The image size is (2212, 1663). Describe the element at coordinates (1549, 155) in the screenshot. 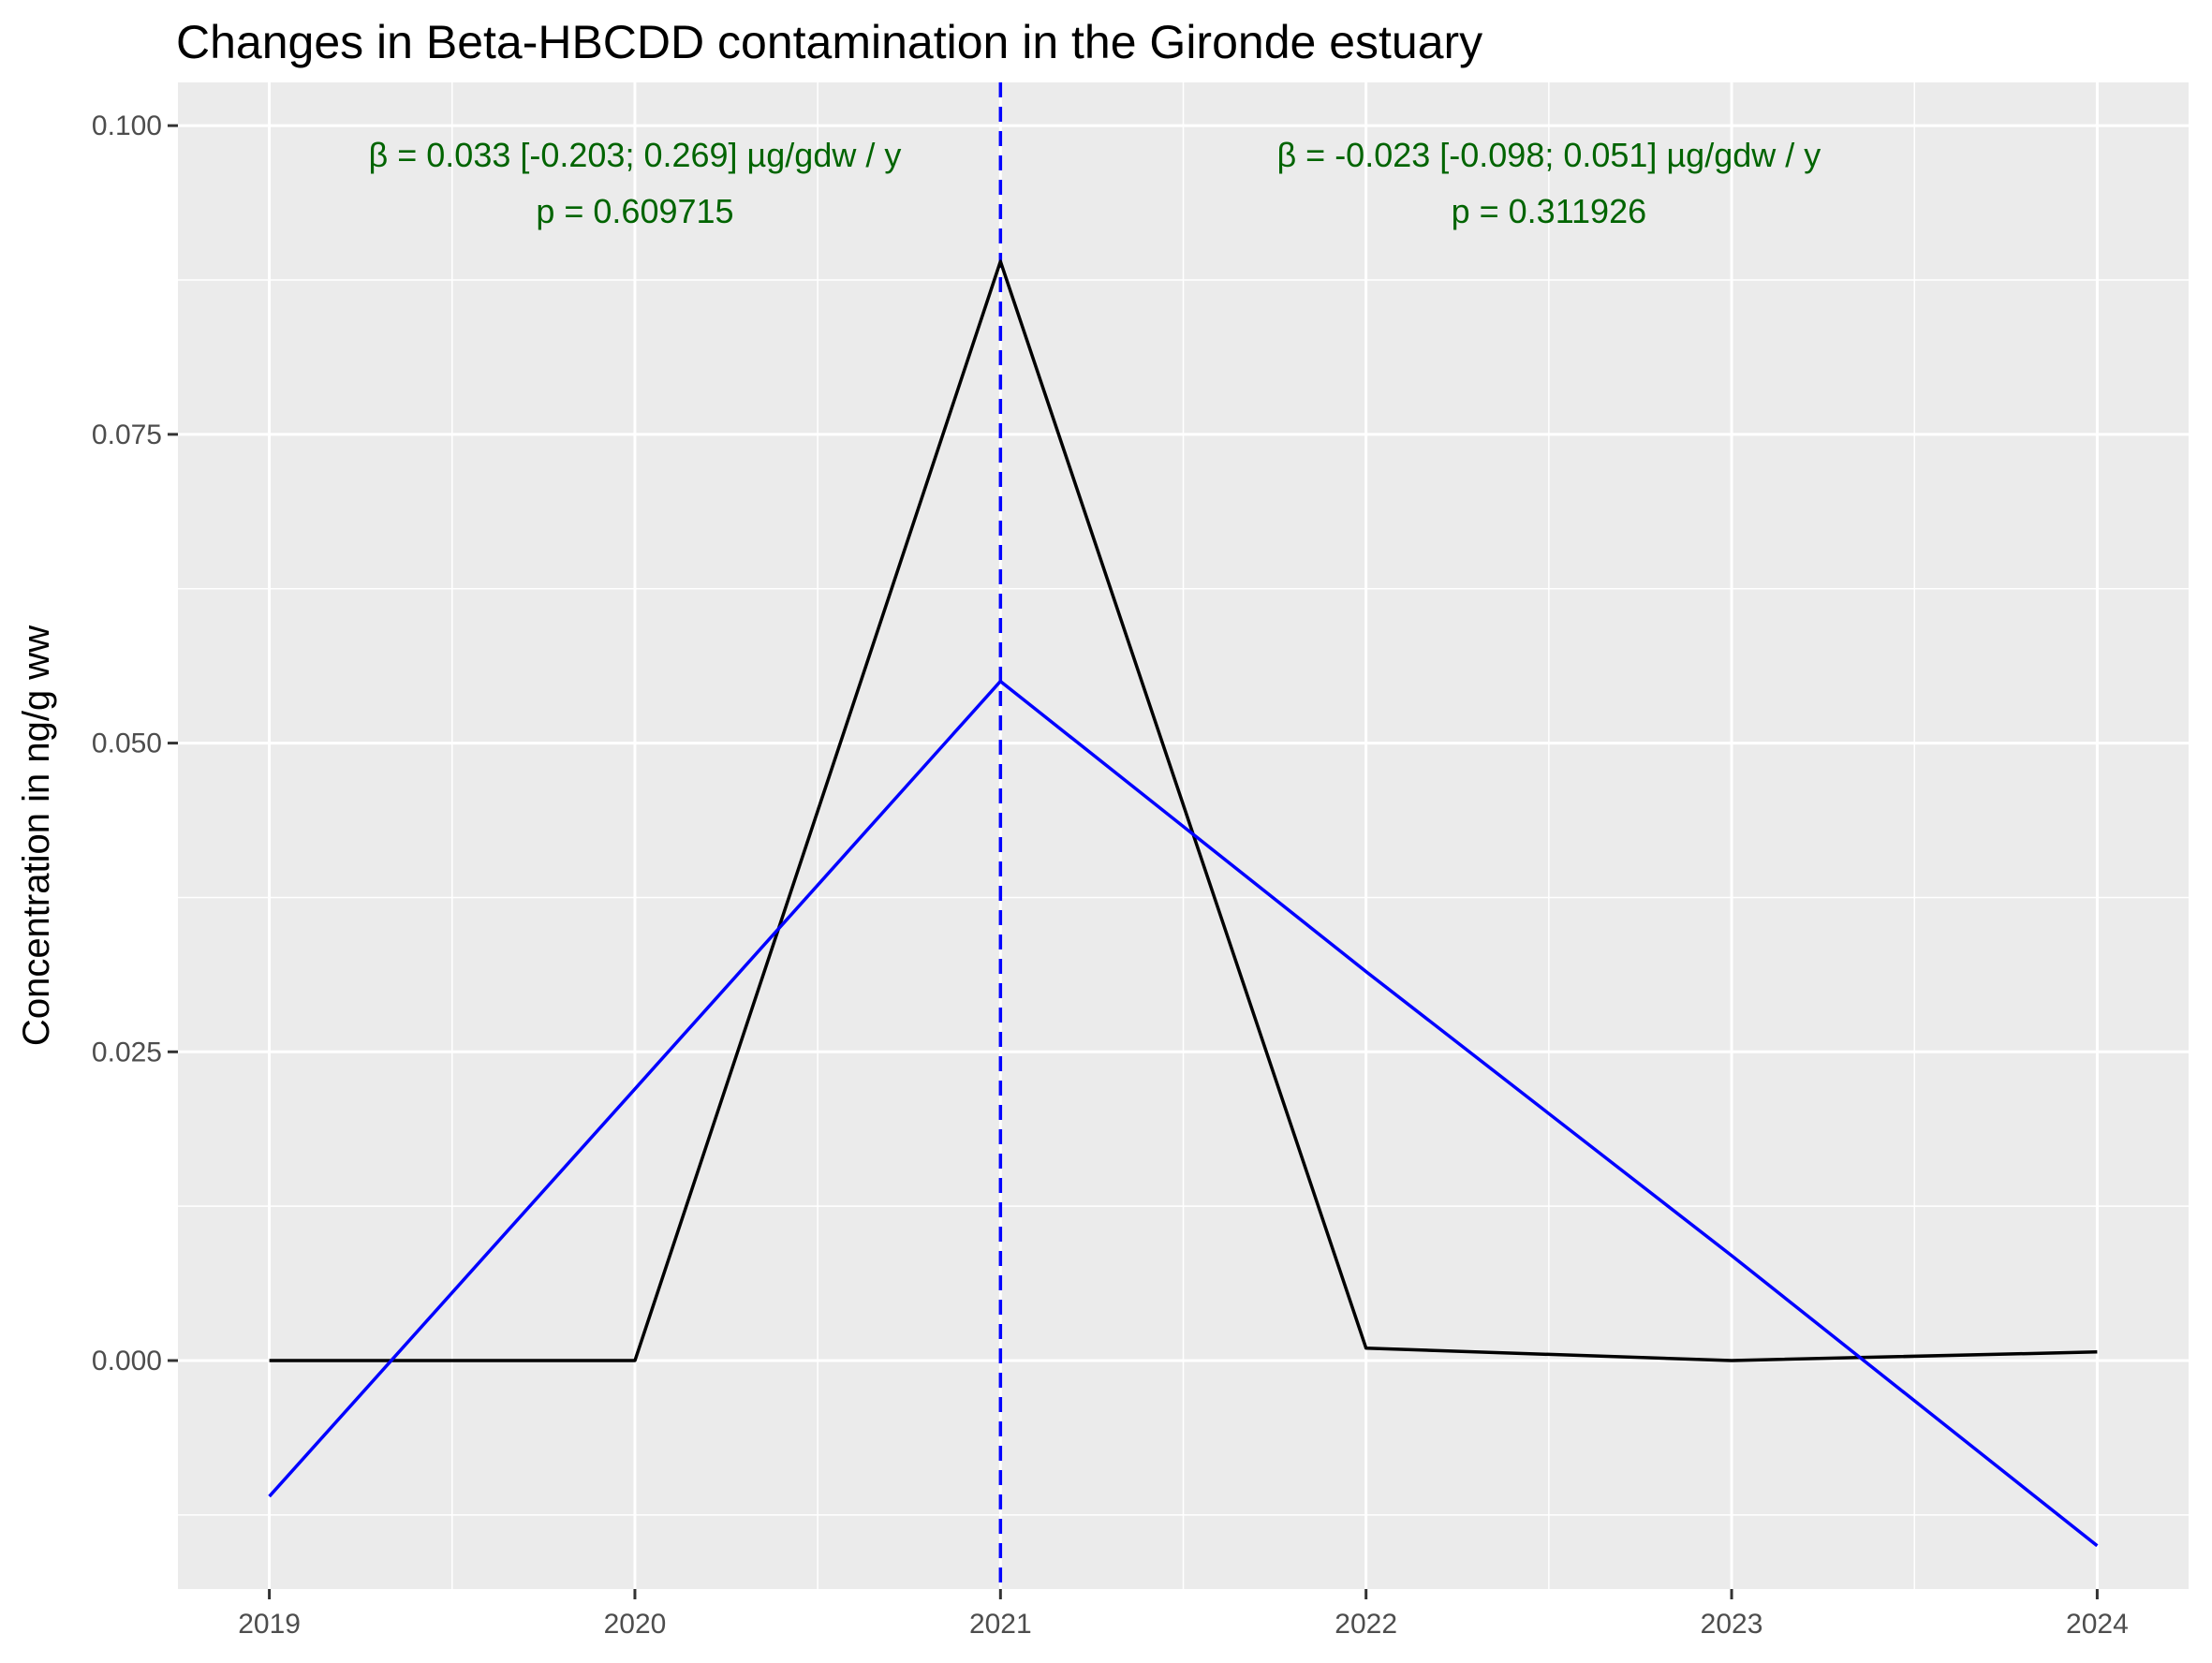

I see `annotation-beta: β = -0.023 [-0.098; 0.051] µg/gdw / y` at that location.